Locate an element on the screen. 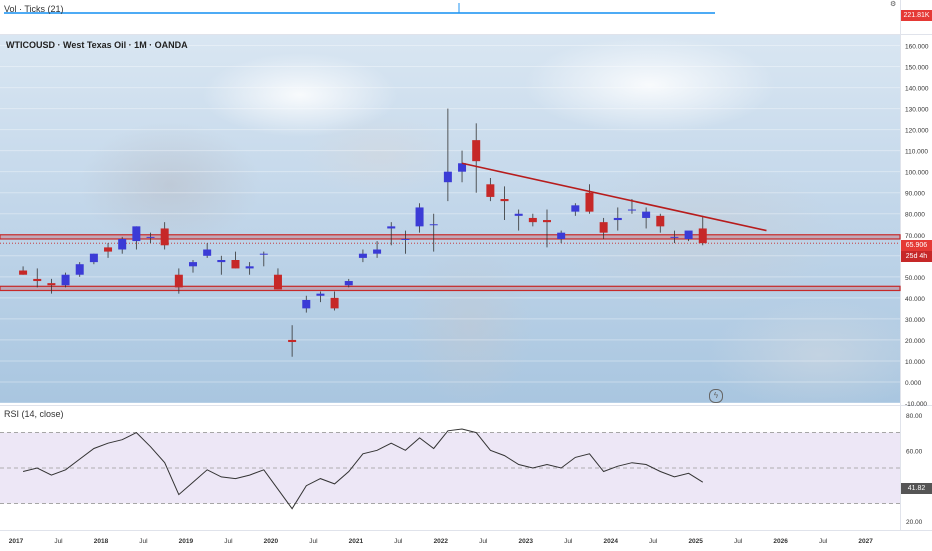 The image size is (932, 551). price-tick-label: 100.000 is located at coordinates (917, 173).